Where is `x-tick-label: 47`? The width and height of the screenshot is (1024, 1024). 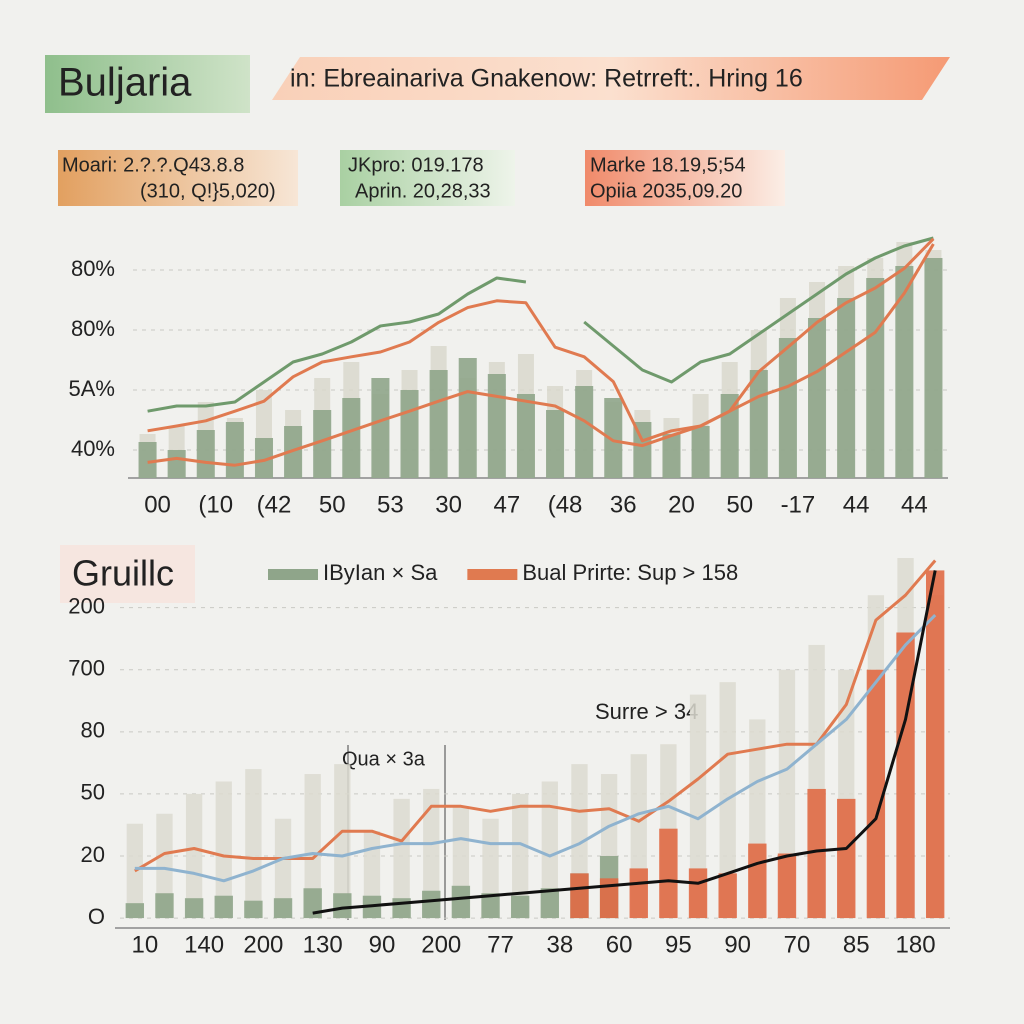
x-tick-label: 47 is located at coordinates (506, 504).